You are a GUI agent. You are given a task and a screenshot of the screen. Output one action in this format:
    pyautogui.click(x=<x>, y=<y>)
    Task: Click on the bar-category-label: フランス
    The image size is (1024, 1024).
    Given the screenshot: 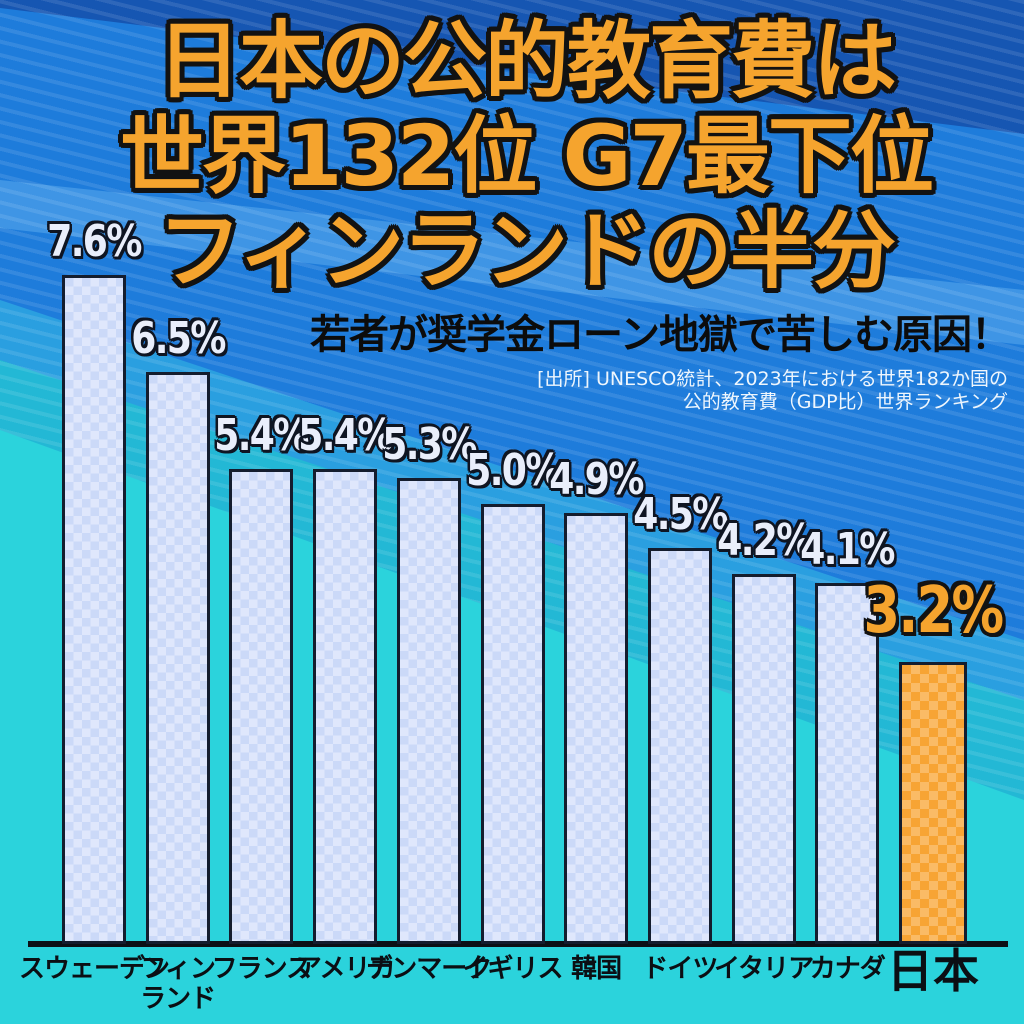 What is the action you would take?
    pyautogui.click(x=261, y=969)
    